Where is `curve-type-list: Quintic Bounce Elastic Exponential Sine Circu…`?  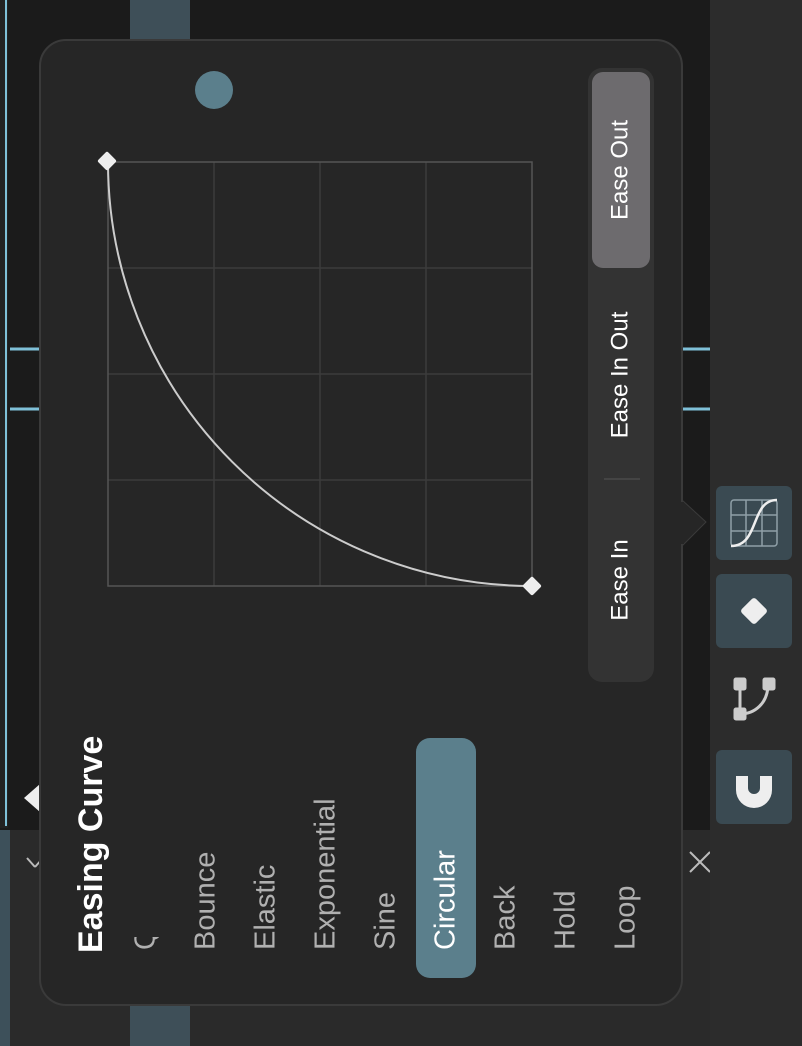 curve-type-list: Quintic Bounce Elastic Exponential Sine Circu… is located at coordinates (386, 858).